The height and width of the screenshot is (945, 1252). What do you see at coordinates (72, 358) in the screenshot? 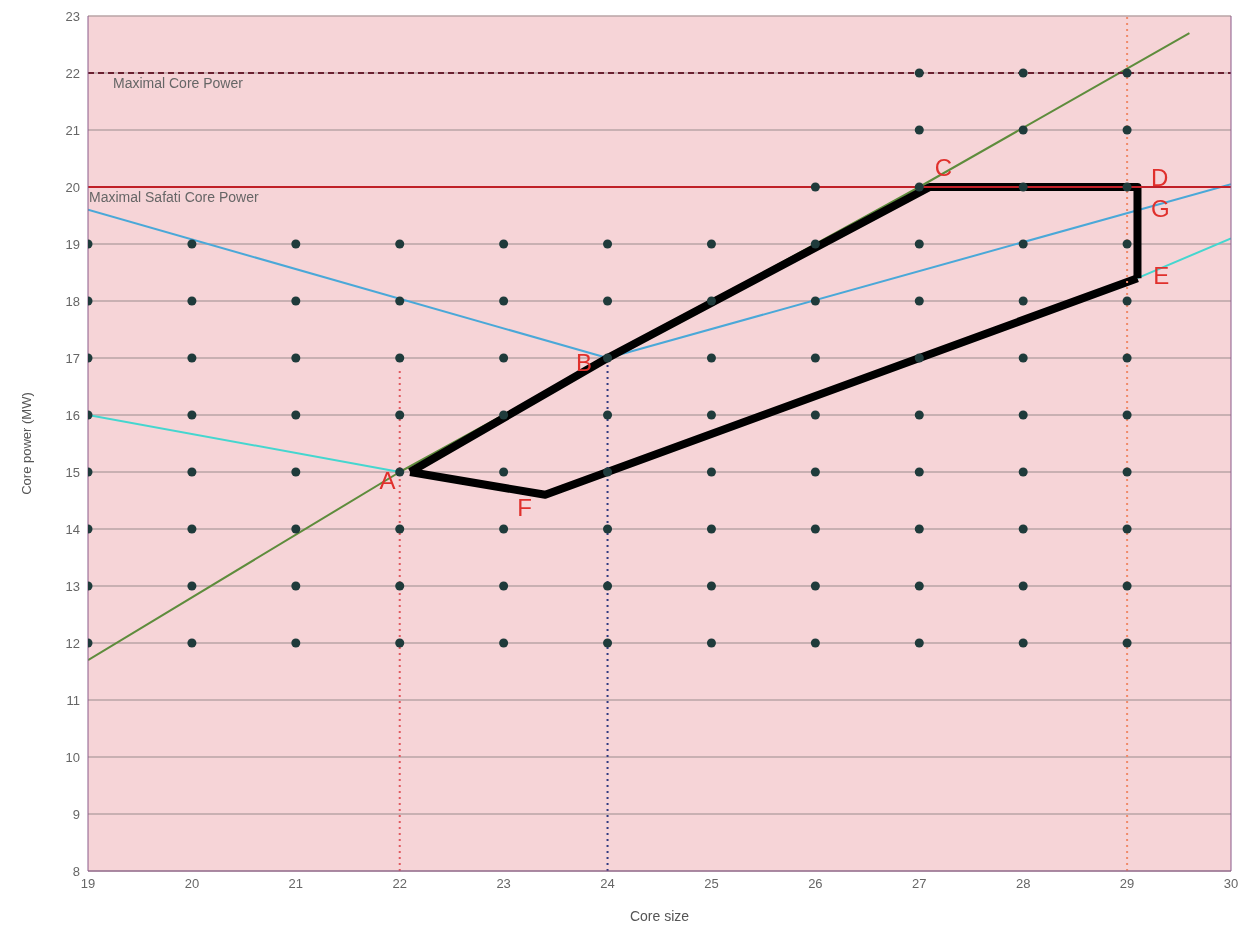
I see `y-tick-label: 17` at bounding box center [72, 358].